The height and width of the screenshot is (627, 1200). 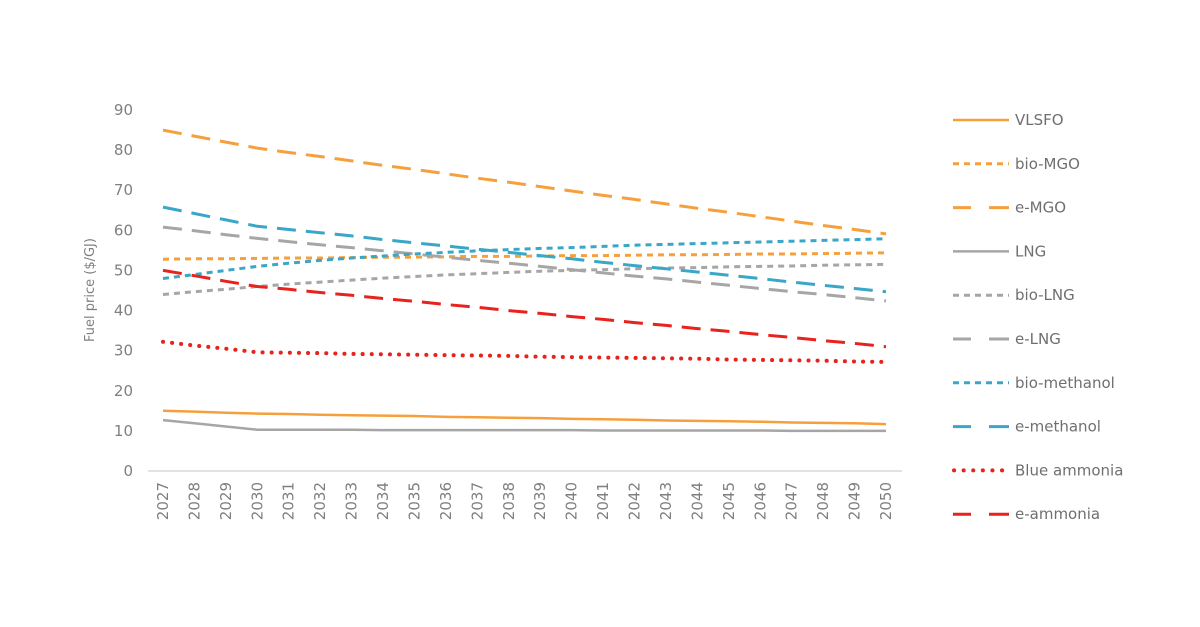 What do you see at coordinates (999, 251) in the screenshot?
I see `legend-item: LNG` at bounding box center [999, 251].